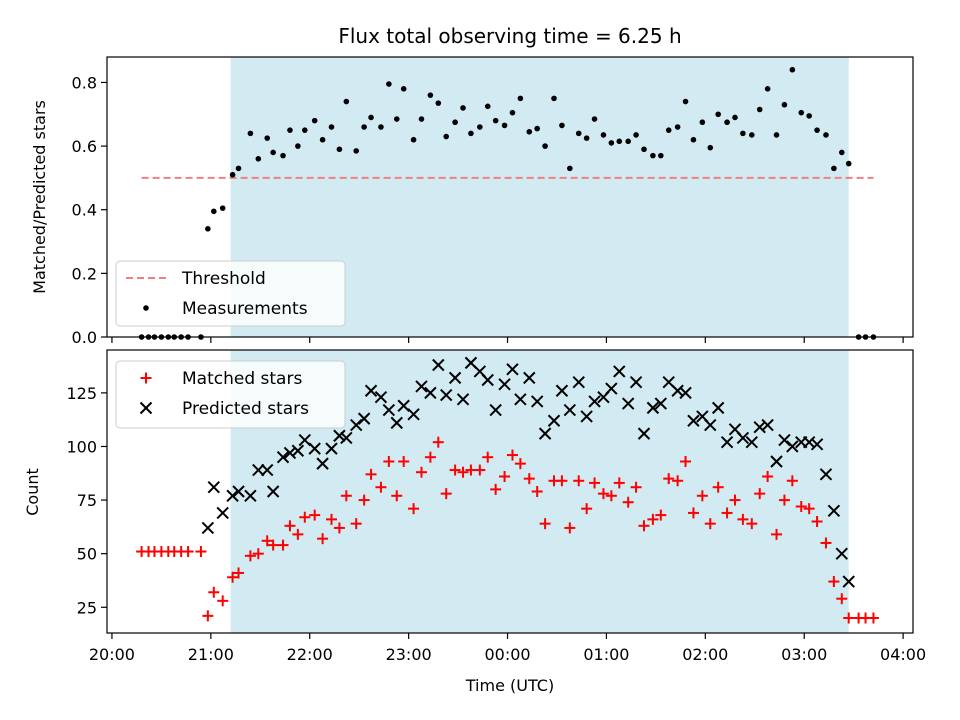 The height and width of the screenshot is (720, 960). Describe the element at coordinates (81, 446) in the screenshot. I see `bottom-y-tick-label: 100` at that location.